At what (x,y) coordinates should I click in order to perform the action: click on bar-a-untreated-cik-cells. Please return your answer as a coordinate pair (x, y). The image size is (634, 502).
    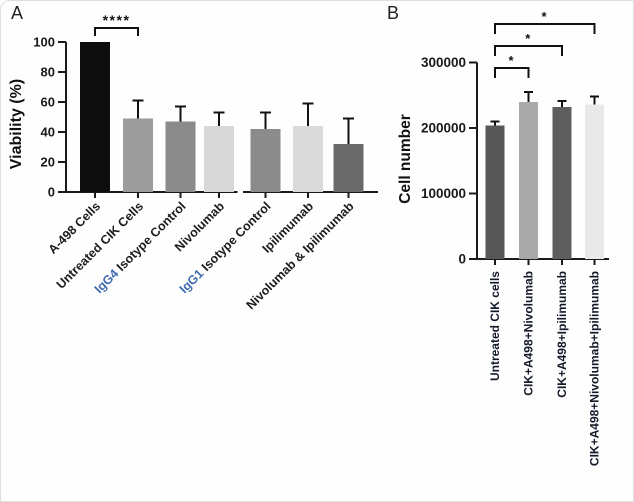
    Looking at the image, I should click on (138, 155).